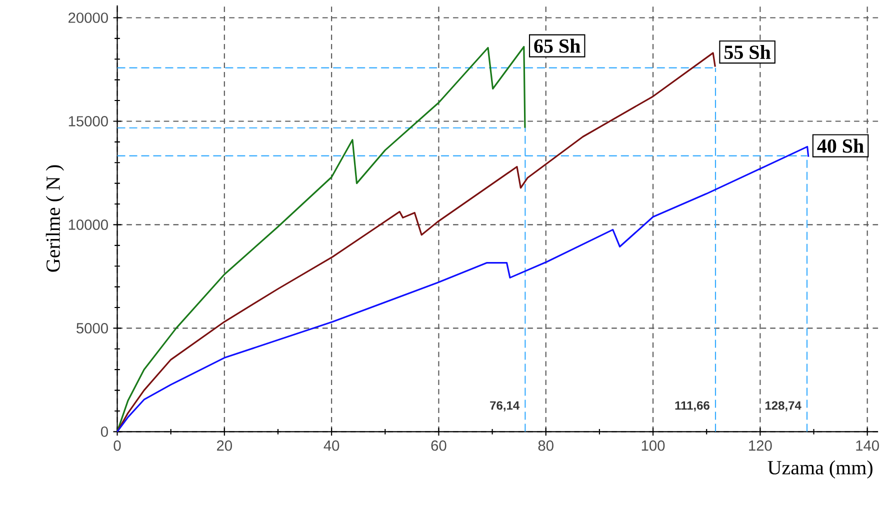  What do you see at coordinates (867, 445) in the screenshot?
I see `x-tick-label: 140` at bounding box center [867, 445].